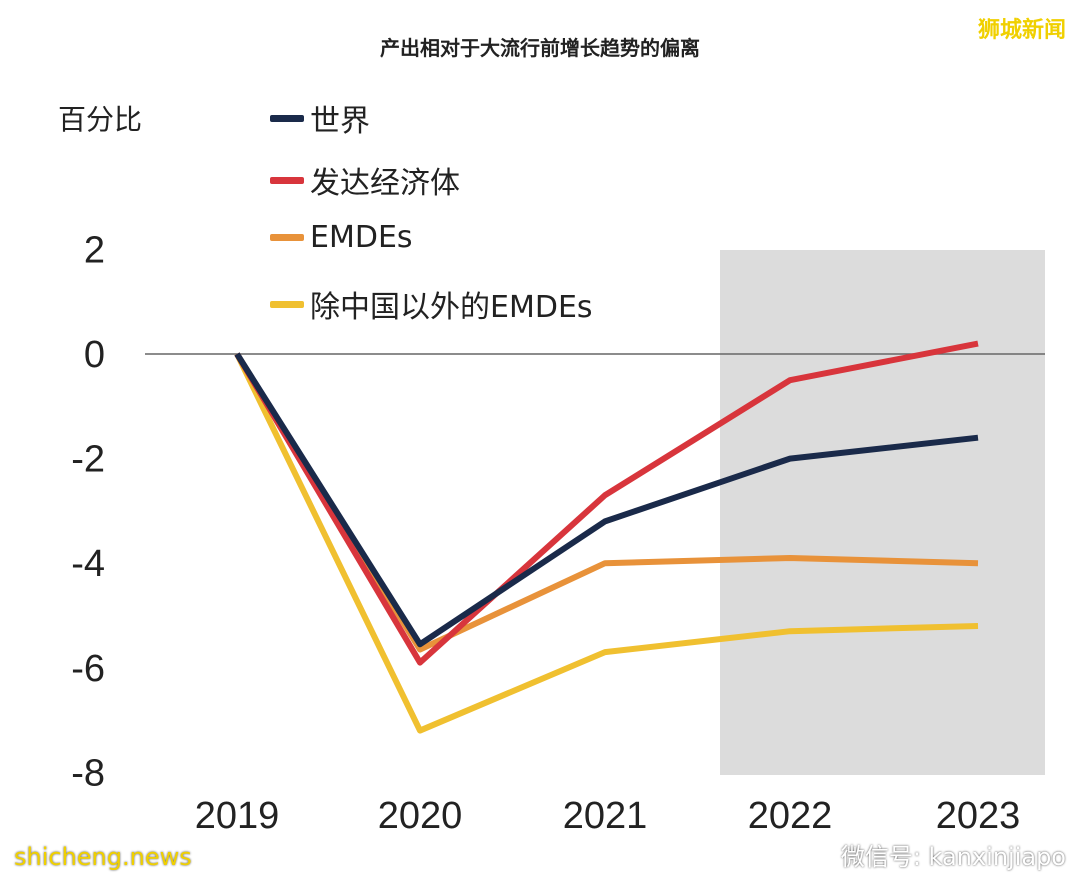  Describe the element at coordinates (540, 48) in the screenshot. I see `chart-title: 产出相对于大流行前增长趋势的偏离` at that location.